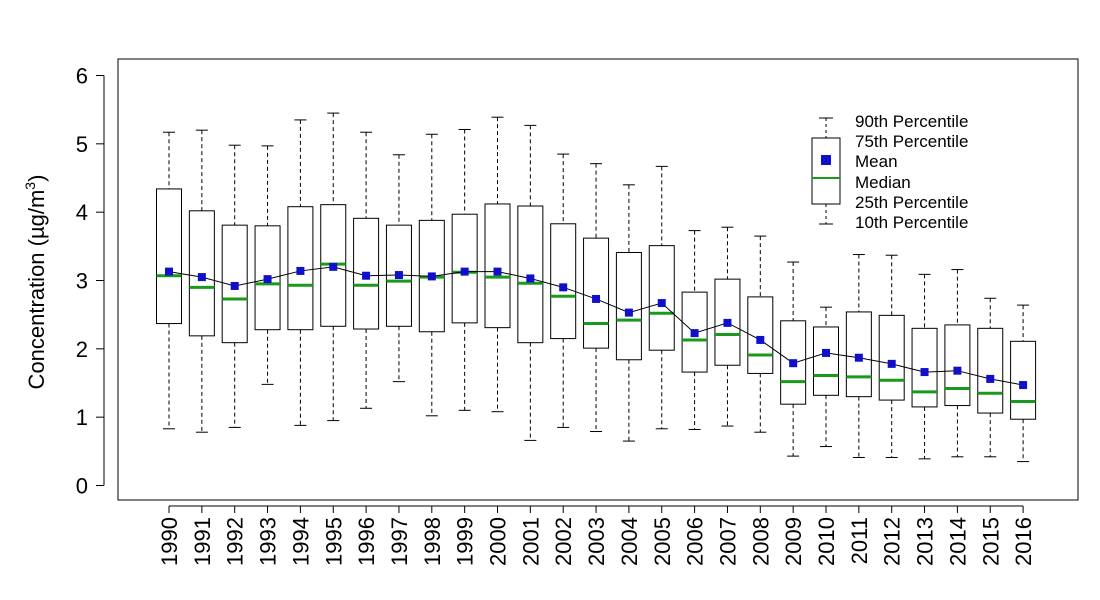  I want to click on y-axis: 0 1 2 3 4 5 6, so click(90, 281).